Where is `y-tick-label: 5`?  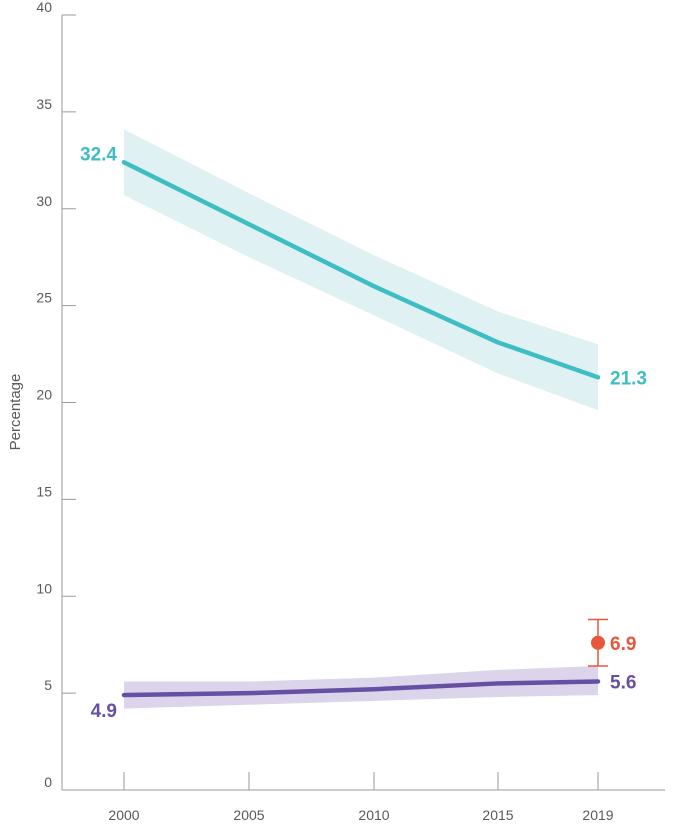 y-tick-label: 5 is located at coordinates (48, 685).